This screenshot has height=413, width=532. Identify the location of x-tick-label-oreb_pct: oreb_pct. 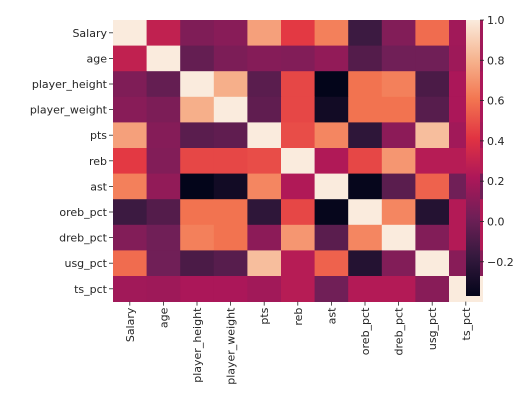
(365, 331).